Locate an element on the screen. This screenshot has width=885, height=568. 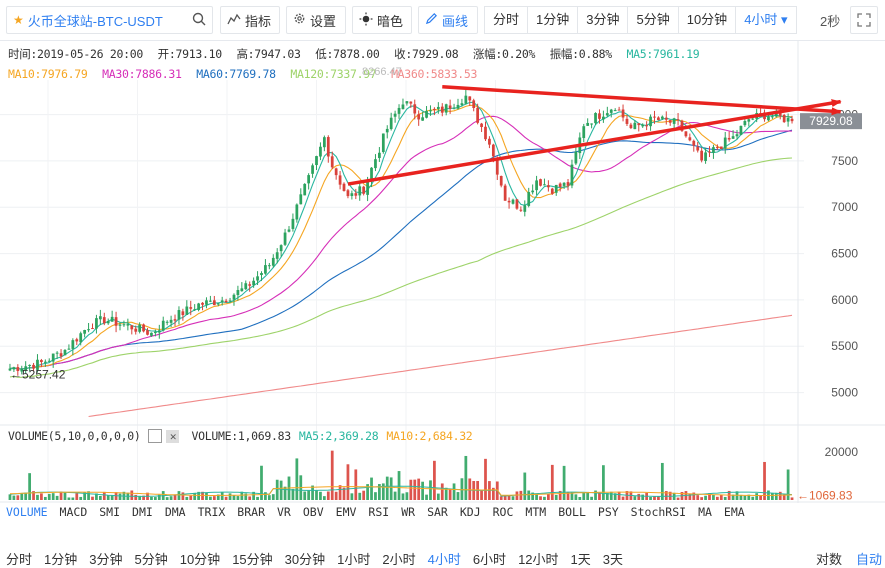
bottom-period-9: 4小时 is located at coordinates (444, 559).